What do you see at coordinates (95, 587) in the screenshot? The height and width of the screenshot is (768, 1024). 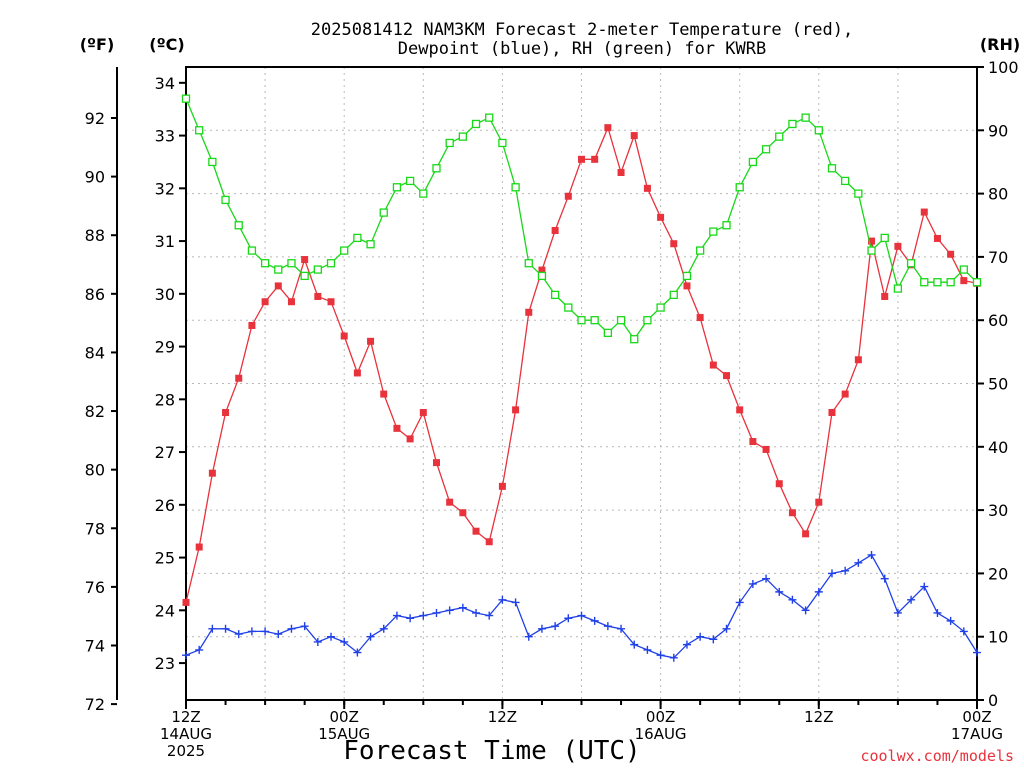 I see `fahrenheit-tick-label: 76` at bounding box center [95, 587].